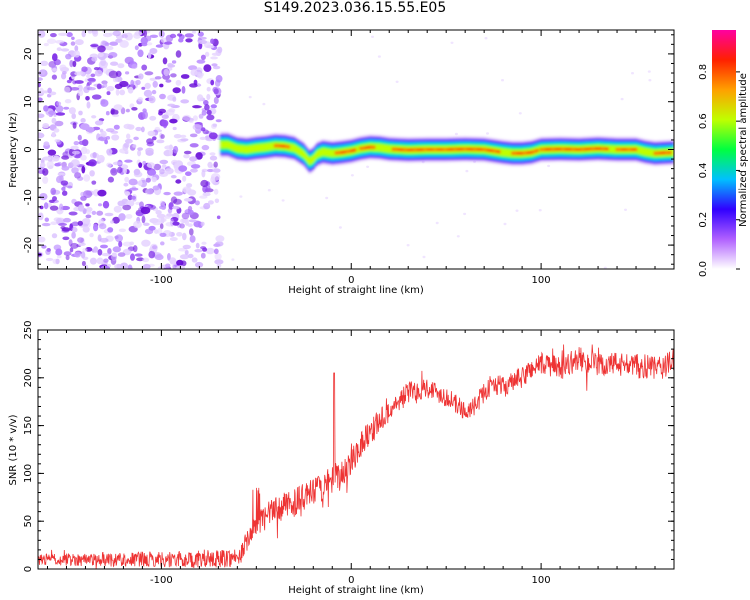 The height and width of the screenshot is (600, 750). I want to click on colorbar-gradient, so click(724, 149).